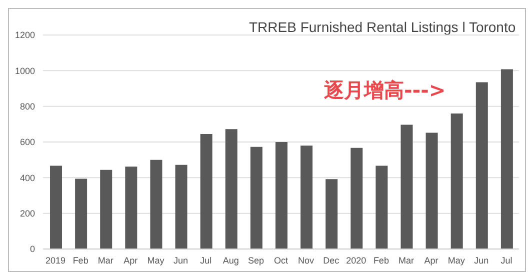  I want to click on x-tick-label: Oct, so click(281, 260).